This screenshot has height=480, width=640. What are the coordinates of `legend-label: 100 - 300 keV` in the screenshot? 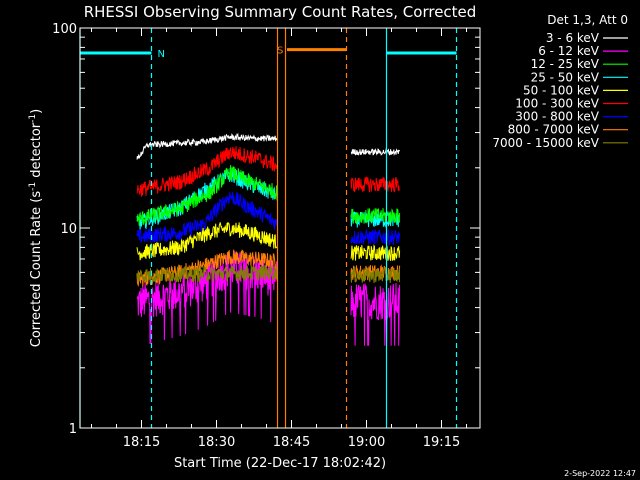 It's located at (557, 104).